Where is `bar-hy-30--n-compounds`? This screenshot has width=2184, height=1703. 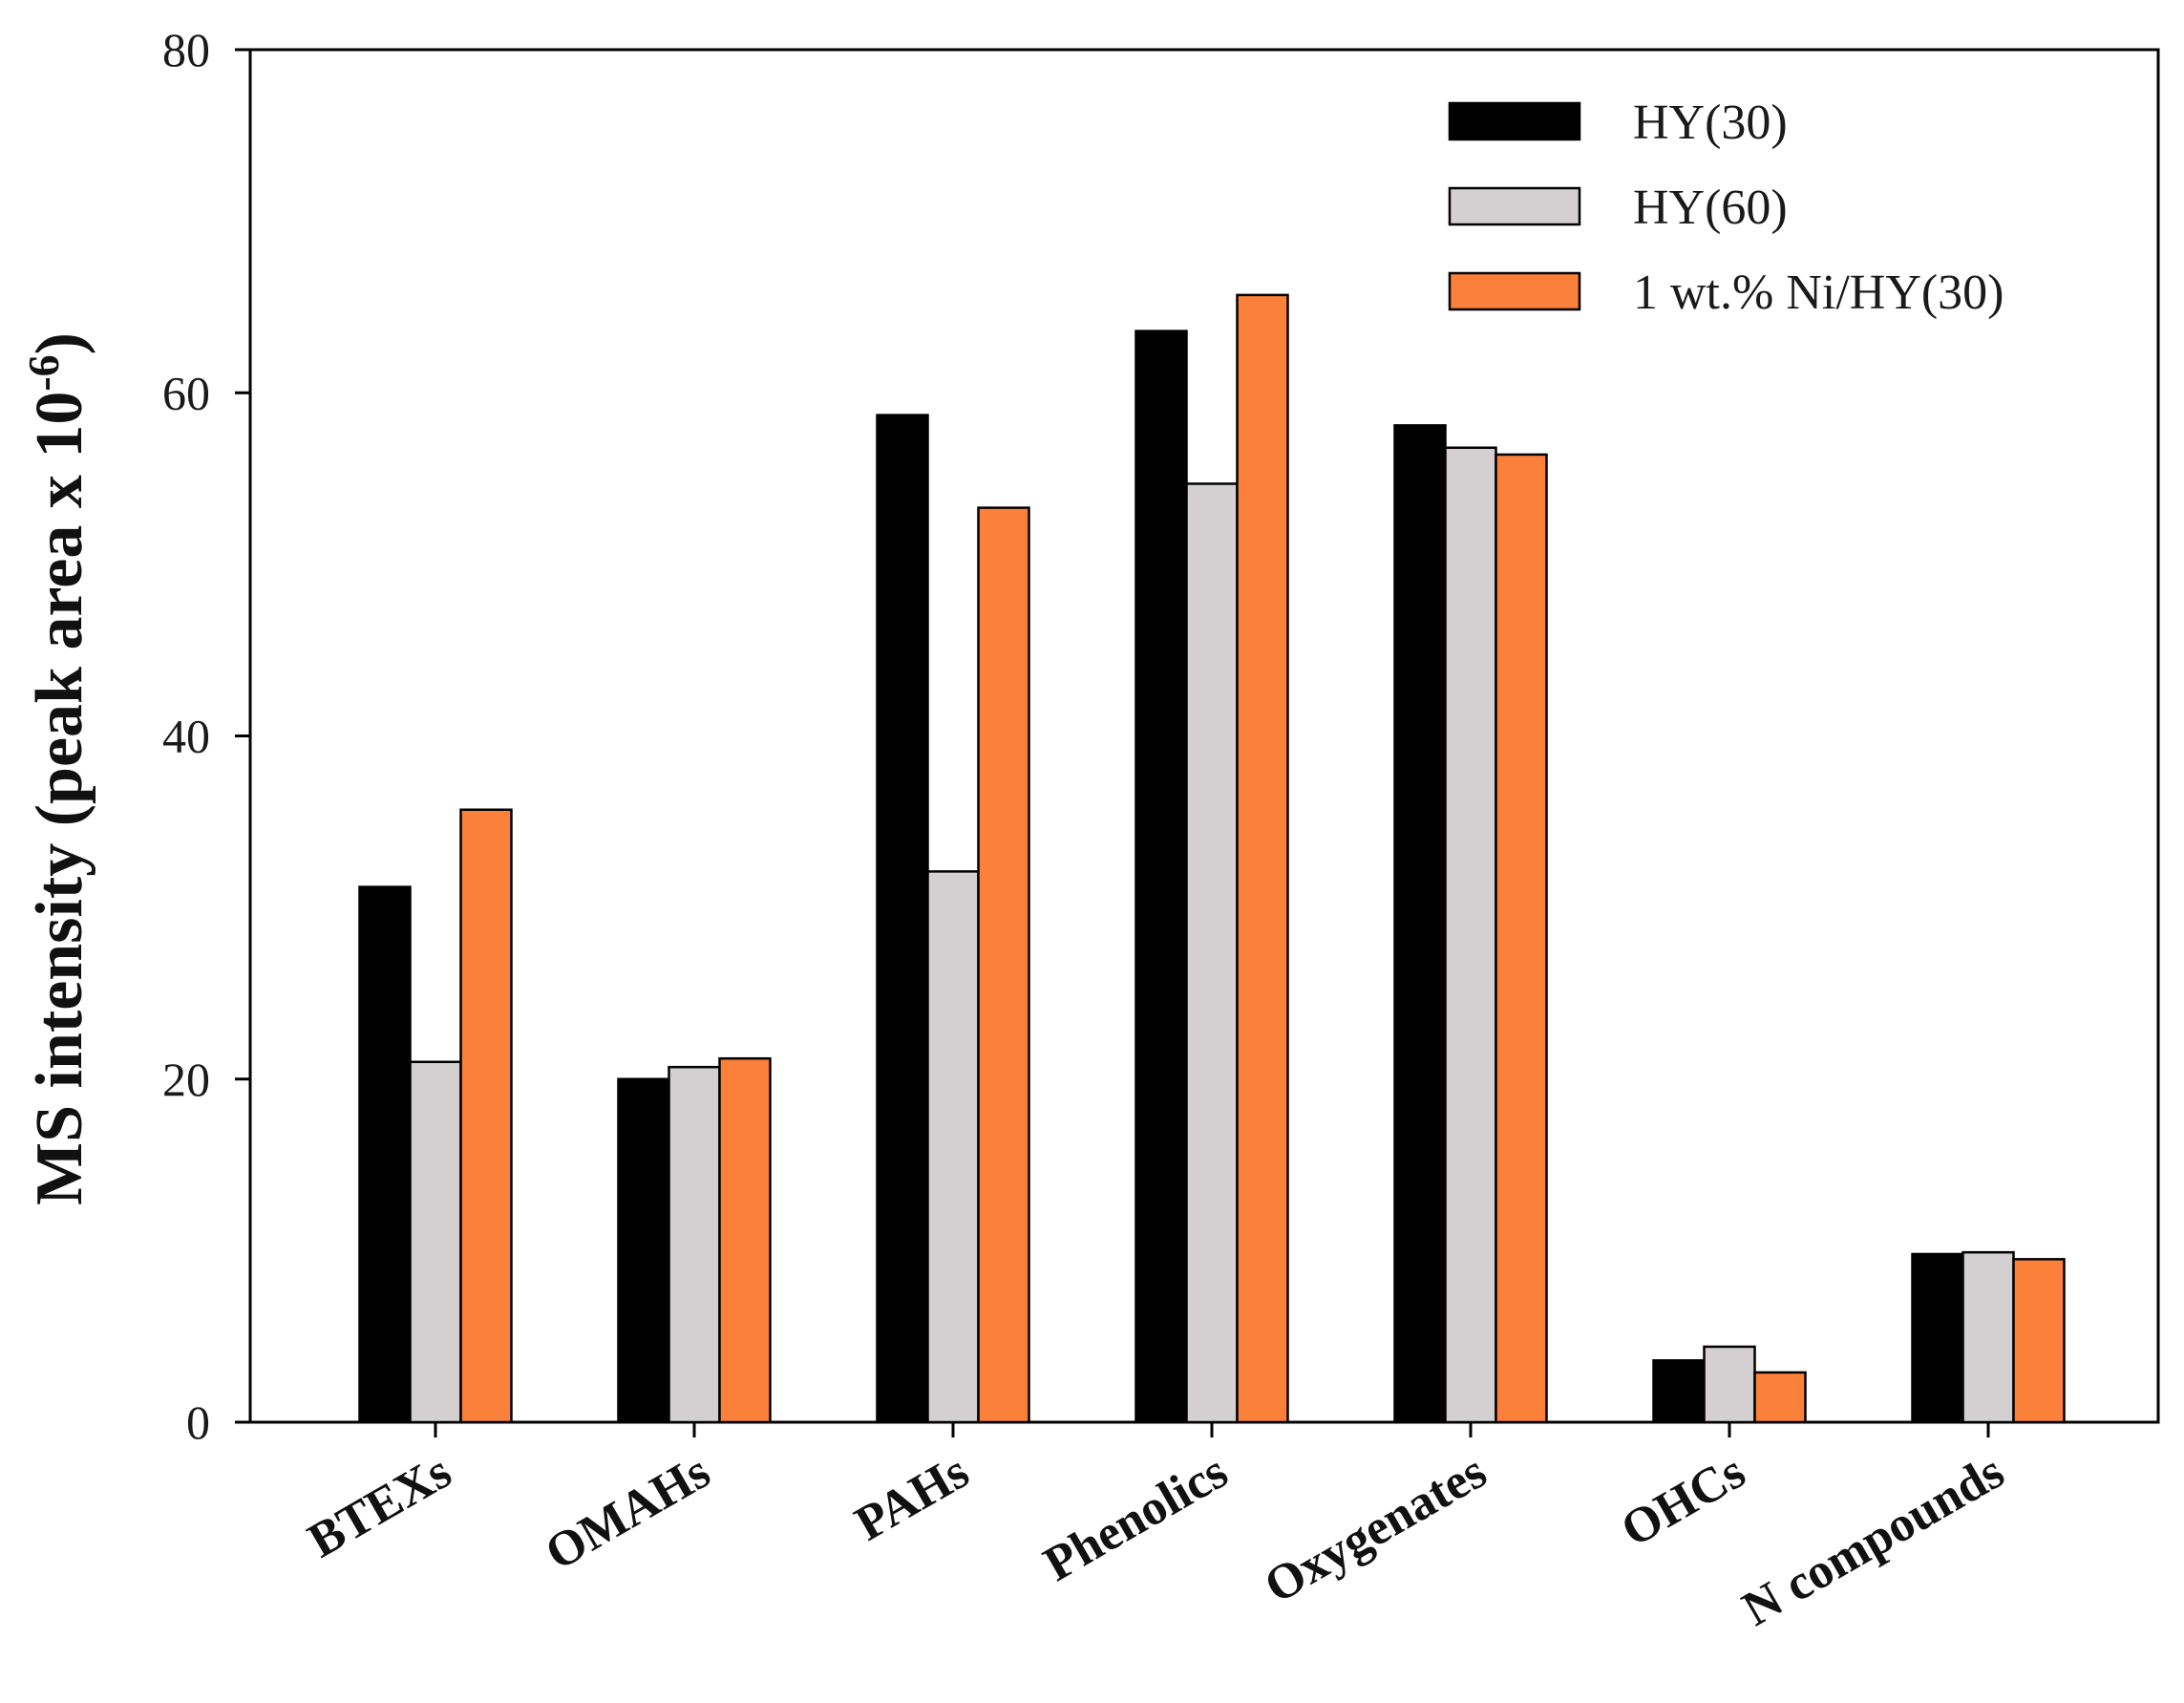 bar-hy-30--n-compounds is located at coordinates (1937, 1338).